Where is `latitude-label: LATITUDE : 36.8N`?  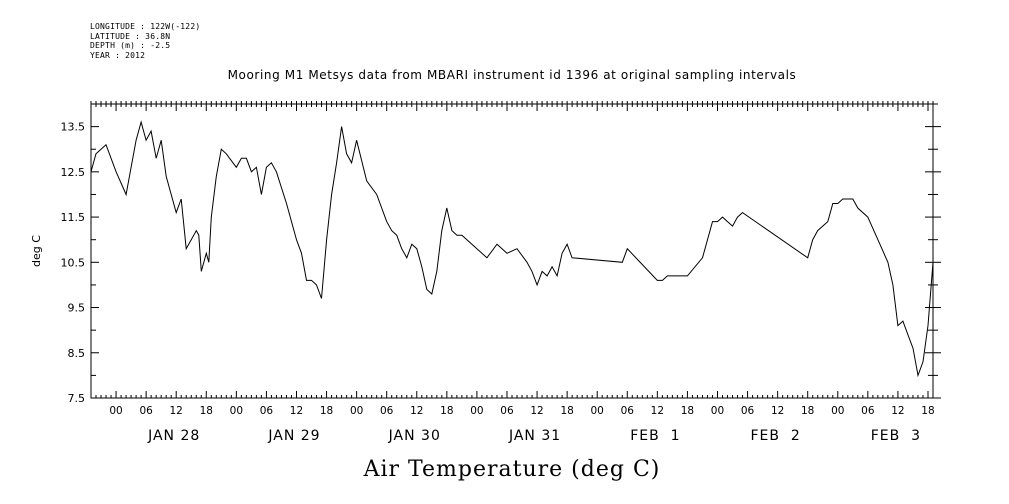 latitude-label: LATITUDE : 36.8N is located at coordinates (130, 36).